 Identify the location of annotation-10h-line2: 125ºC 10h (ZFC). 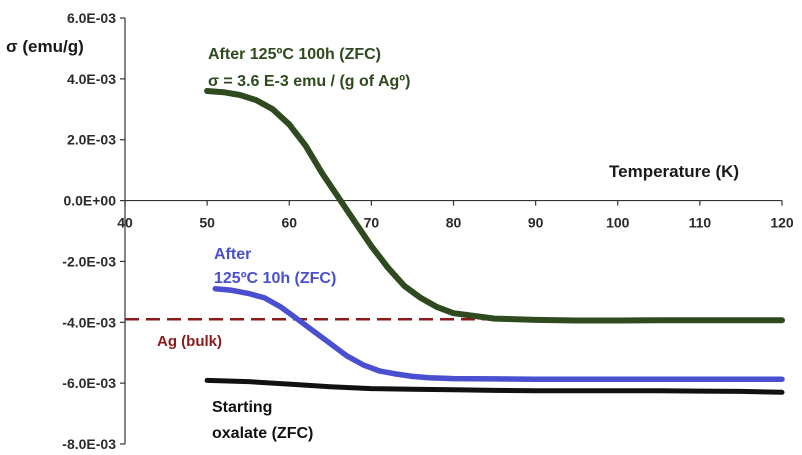
(275, 278).